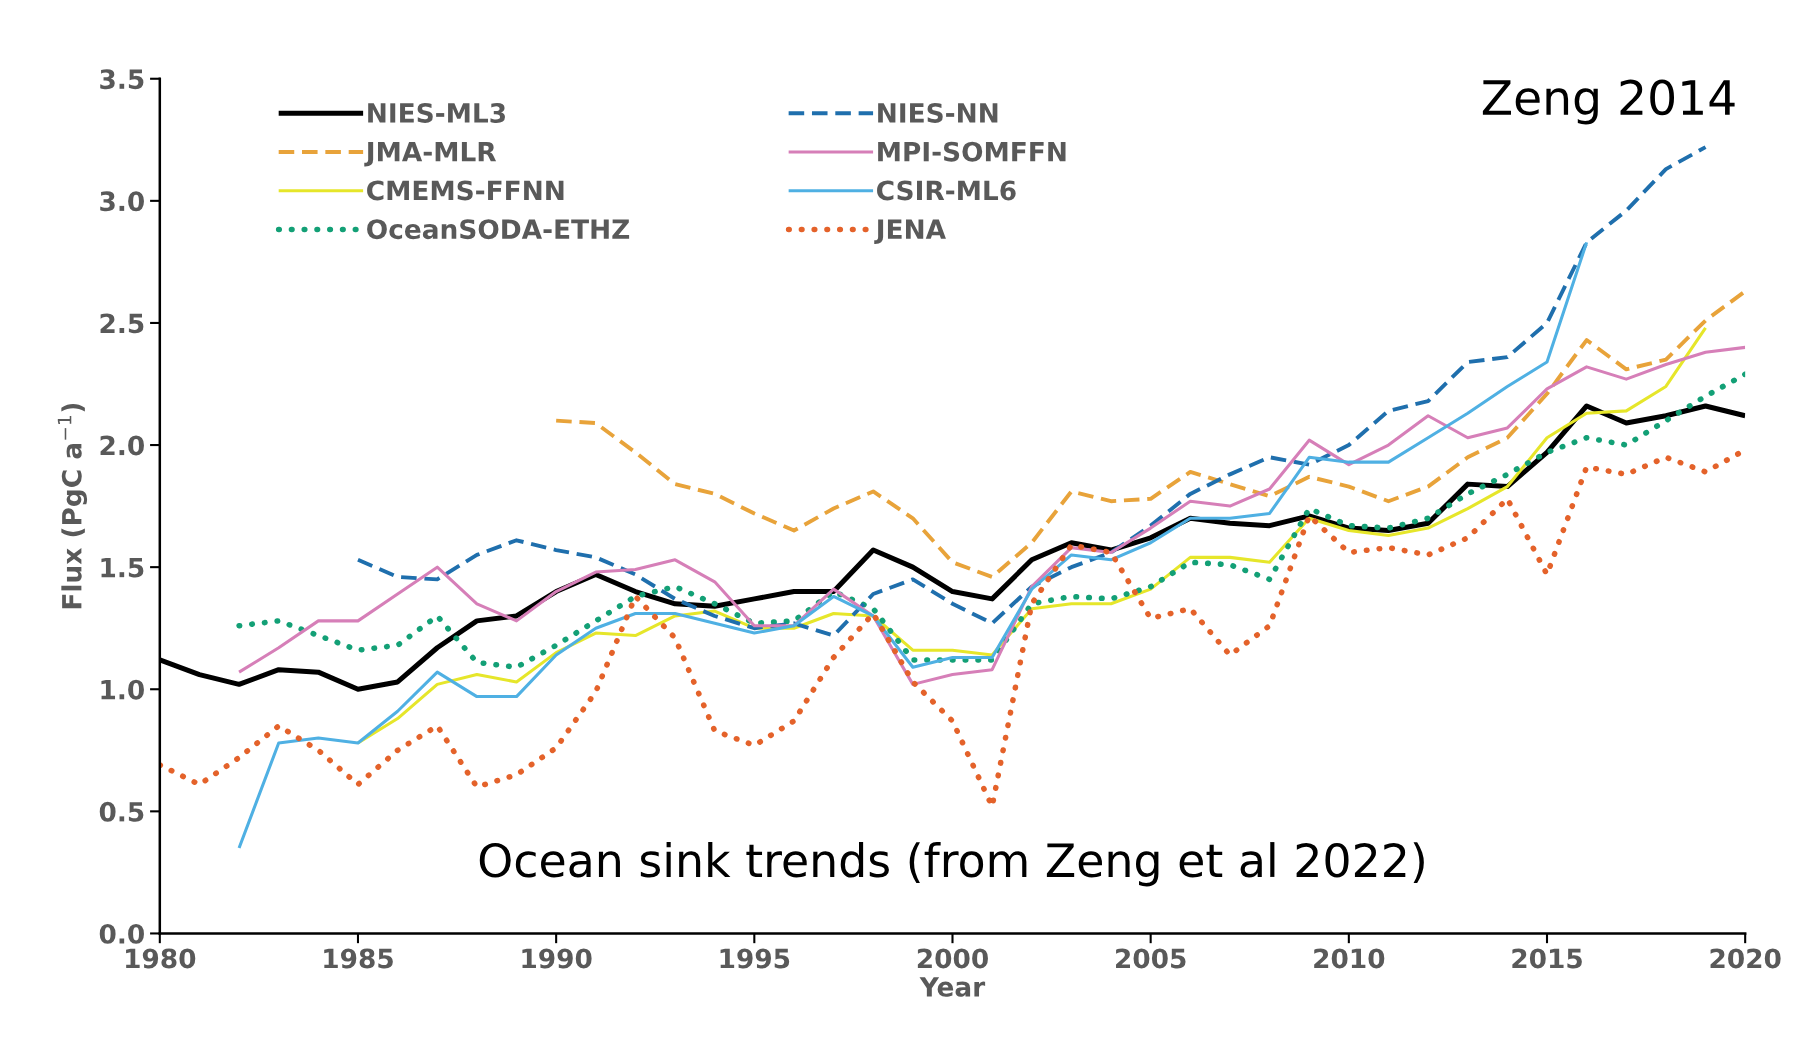 Image resolution: width=1816 pixels, height=1050 pixels. I want to click on y-tick-label: 0.5, so click(121, 811).